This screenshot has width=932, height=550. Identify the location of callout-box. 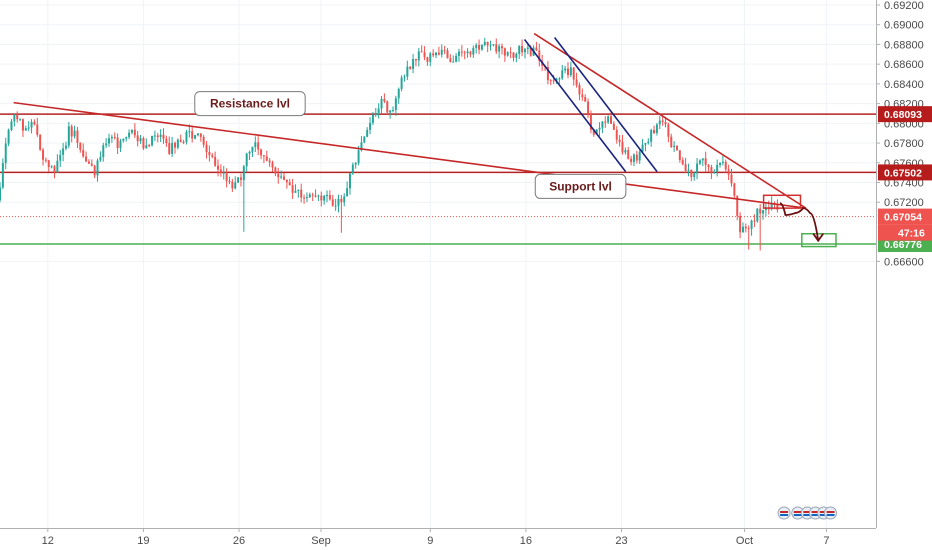
(250, 104).